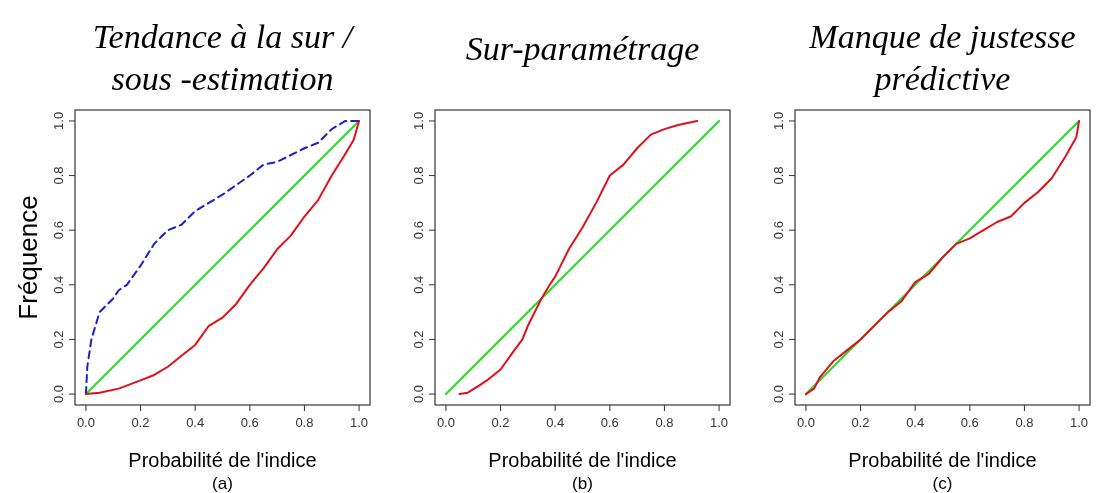  Describe the element at coordinates (942, 483) in the screenshot. I see `text: (c)` at that location.